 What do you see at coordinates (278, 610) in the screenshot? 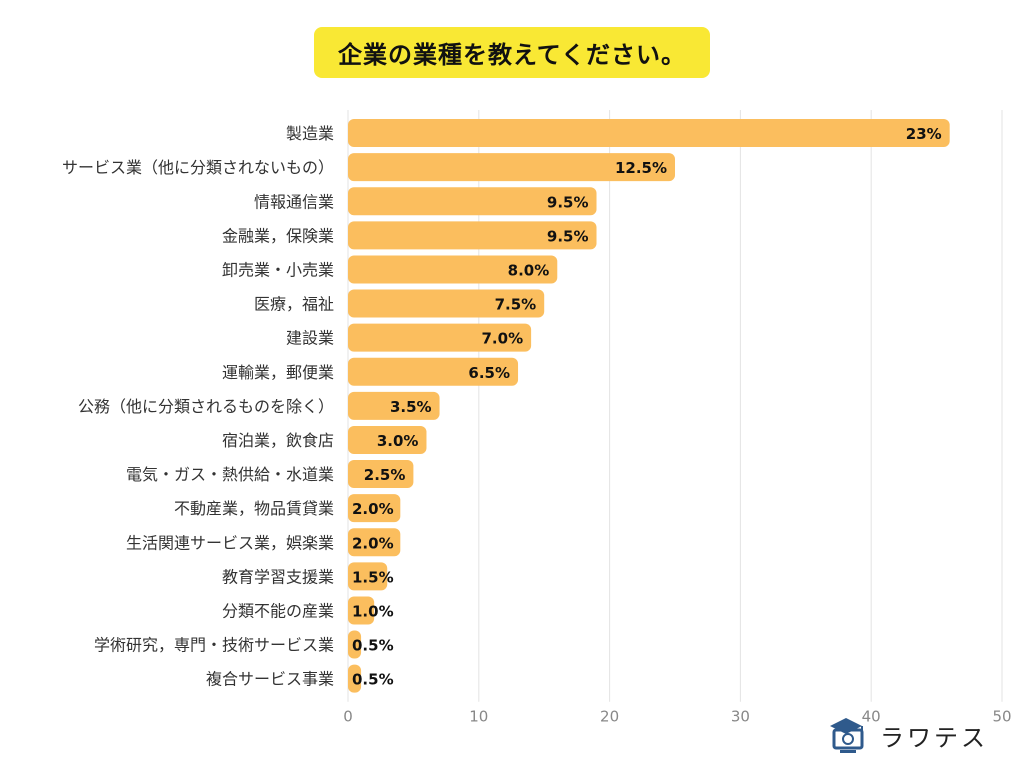
I see `category-label: 分類不能の産業` at bounding box center [278, 610].